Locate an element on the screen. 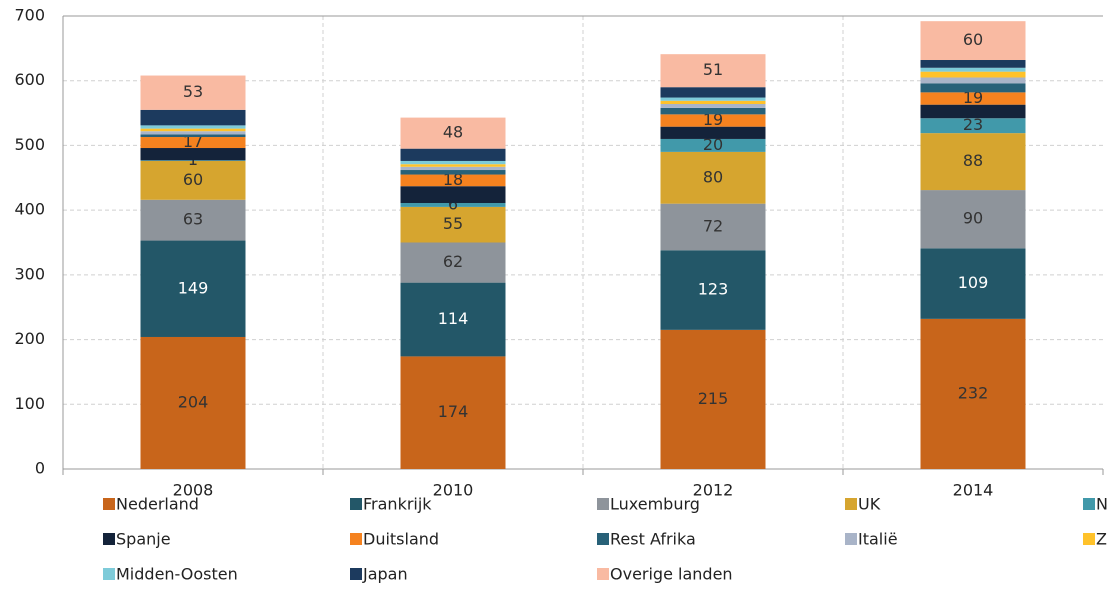 The image size is (1107, 613). legend-label: Overige landen is located at coordinates (671, 574).